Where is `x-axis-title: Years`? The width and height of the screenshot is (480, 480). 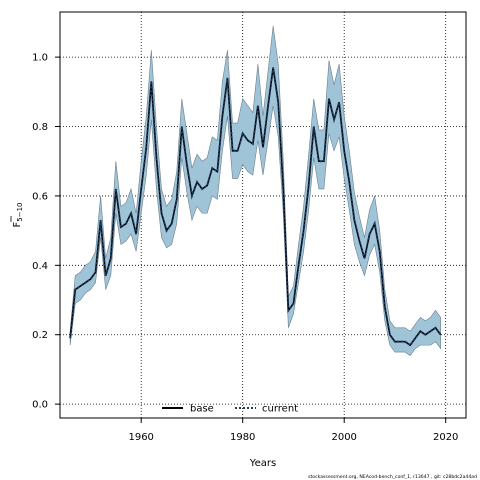 x-axis-title: Years is located at coordinates (262, 463).